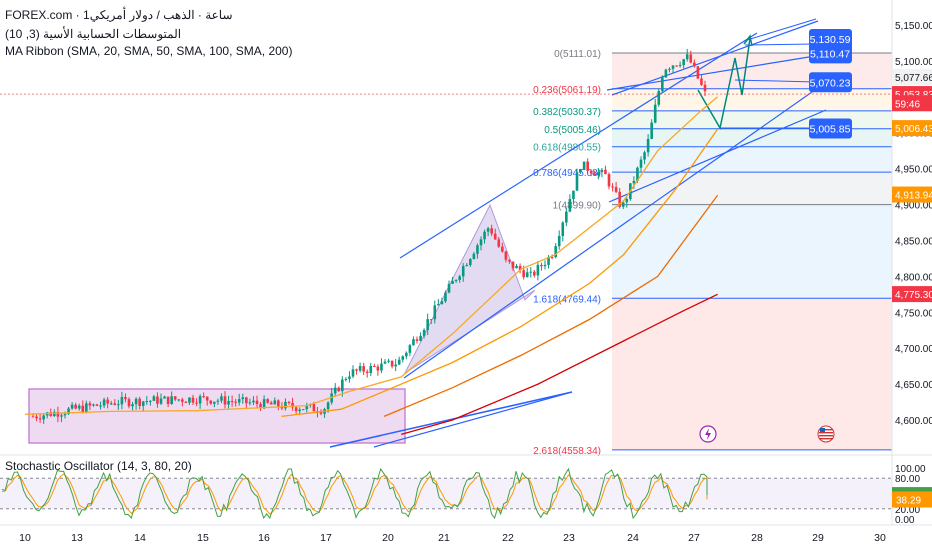 This screenshot has width=932, height=555. I want to click on y-tick-label: 5,150.00, so click(913, 26).